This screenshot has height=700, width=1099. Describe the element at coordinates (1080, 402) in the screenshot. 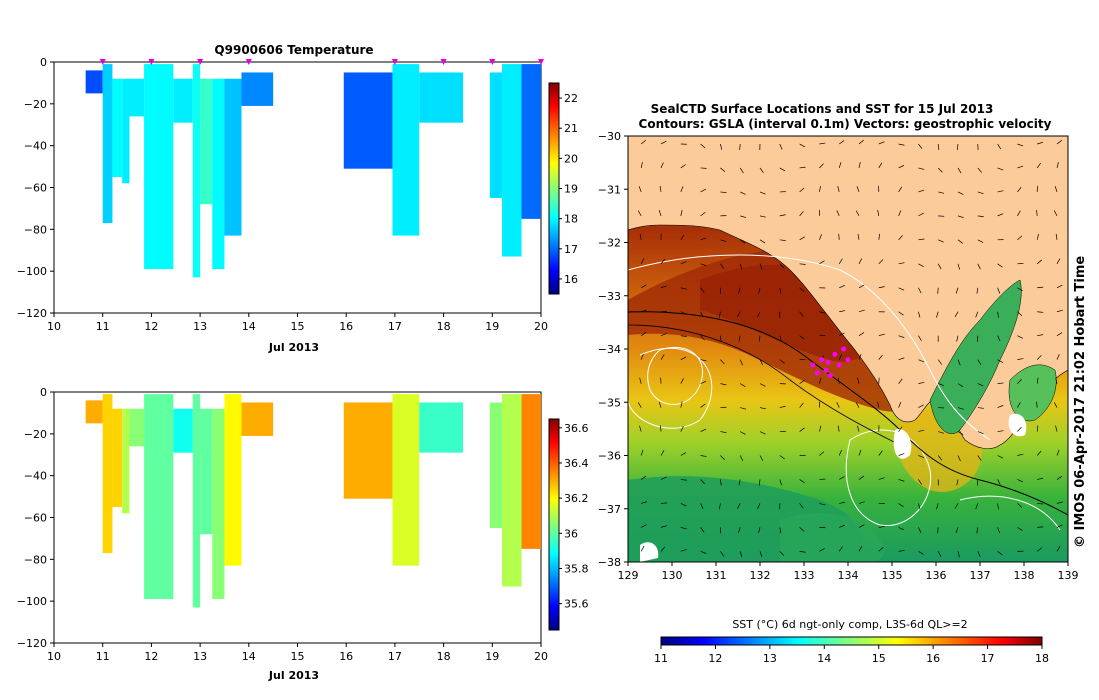

I see `imos-watermark: © IMOS 06-Apr-2017 21:02 Hobart Time` at that location.